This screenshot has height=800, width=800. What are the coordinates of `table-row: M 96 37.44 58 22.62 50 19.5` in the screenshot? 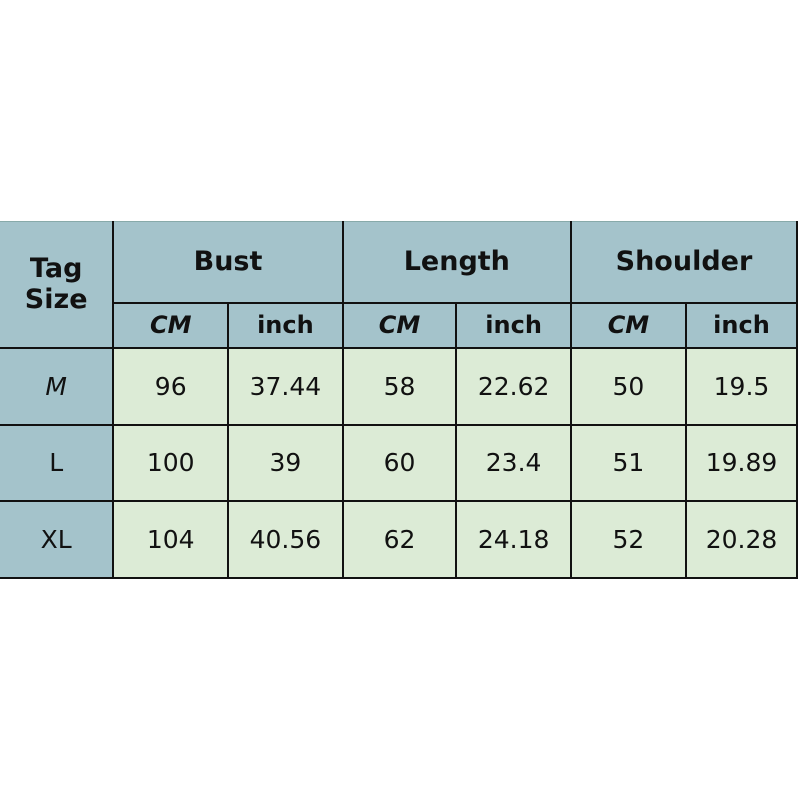 It's located at (399, 386).